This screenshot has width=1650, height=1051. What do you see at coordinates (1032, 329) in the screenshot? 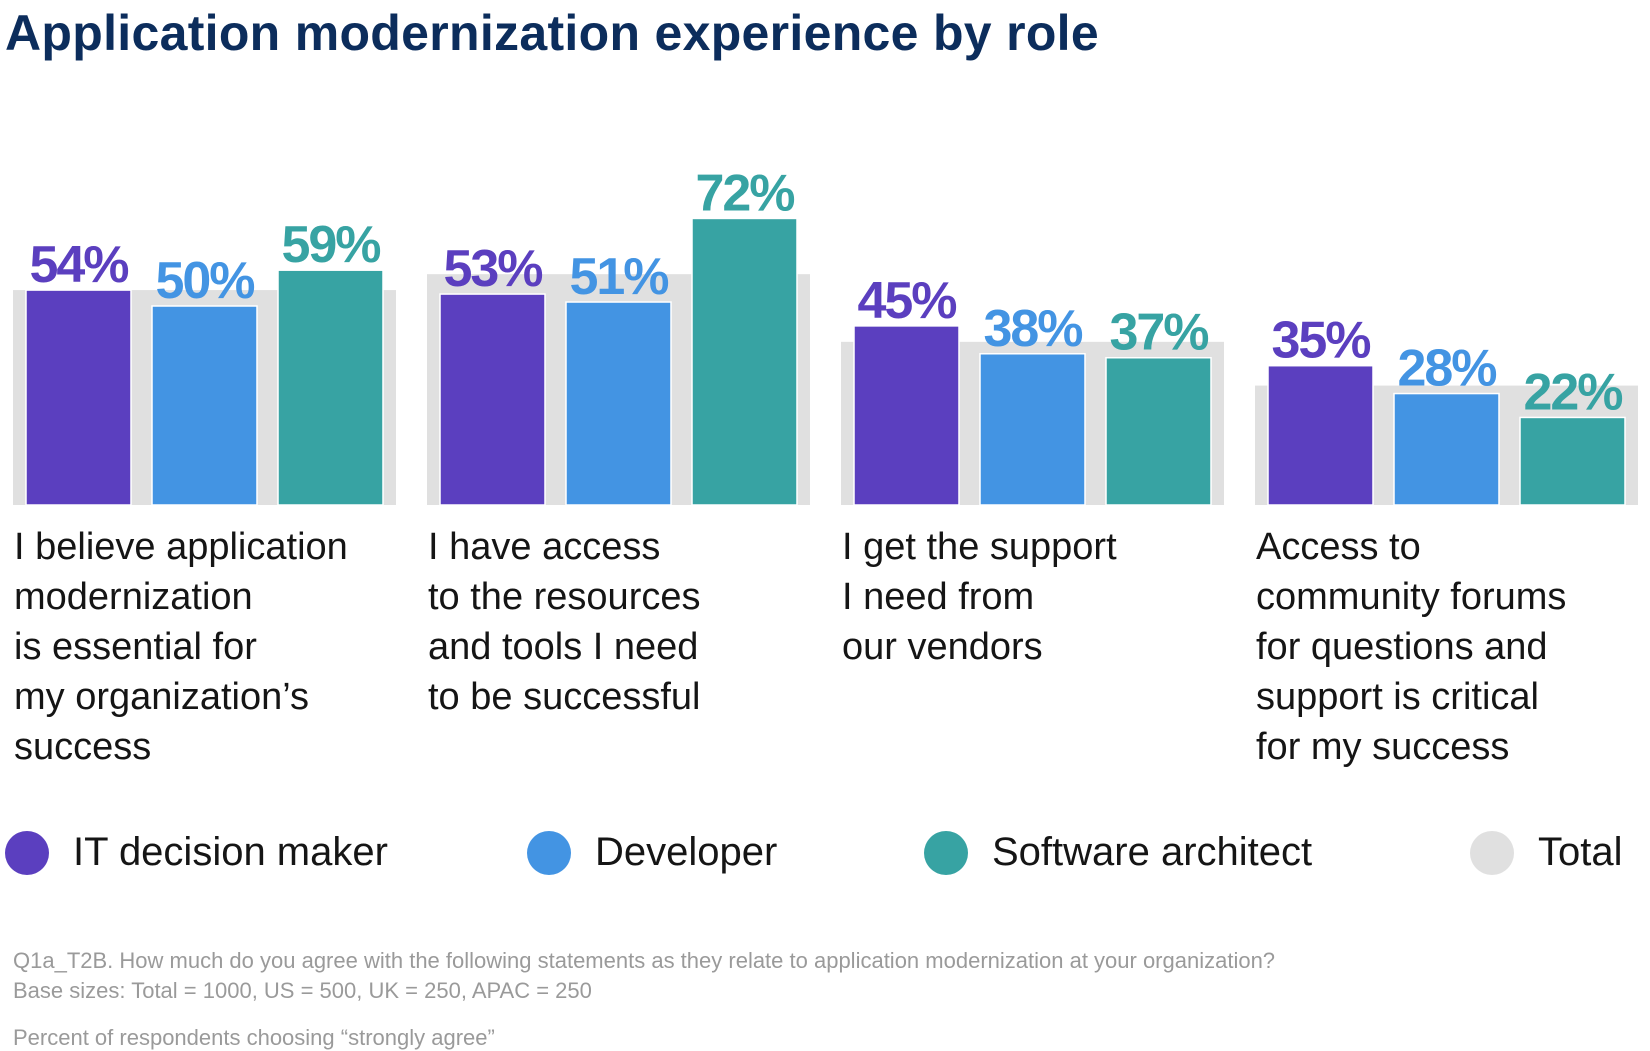
I see `data-label: 38%` at bounding box center [1032, 329].